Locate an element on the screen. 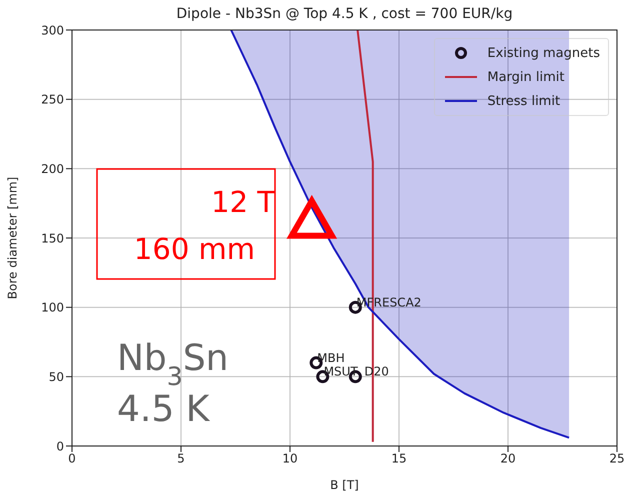 Image resolution: width=628 pixels, height=495 pixels. annotation: 4.5 K is located at coordinates (164, 409).